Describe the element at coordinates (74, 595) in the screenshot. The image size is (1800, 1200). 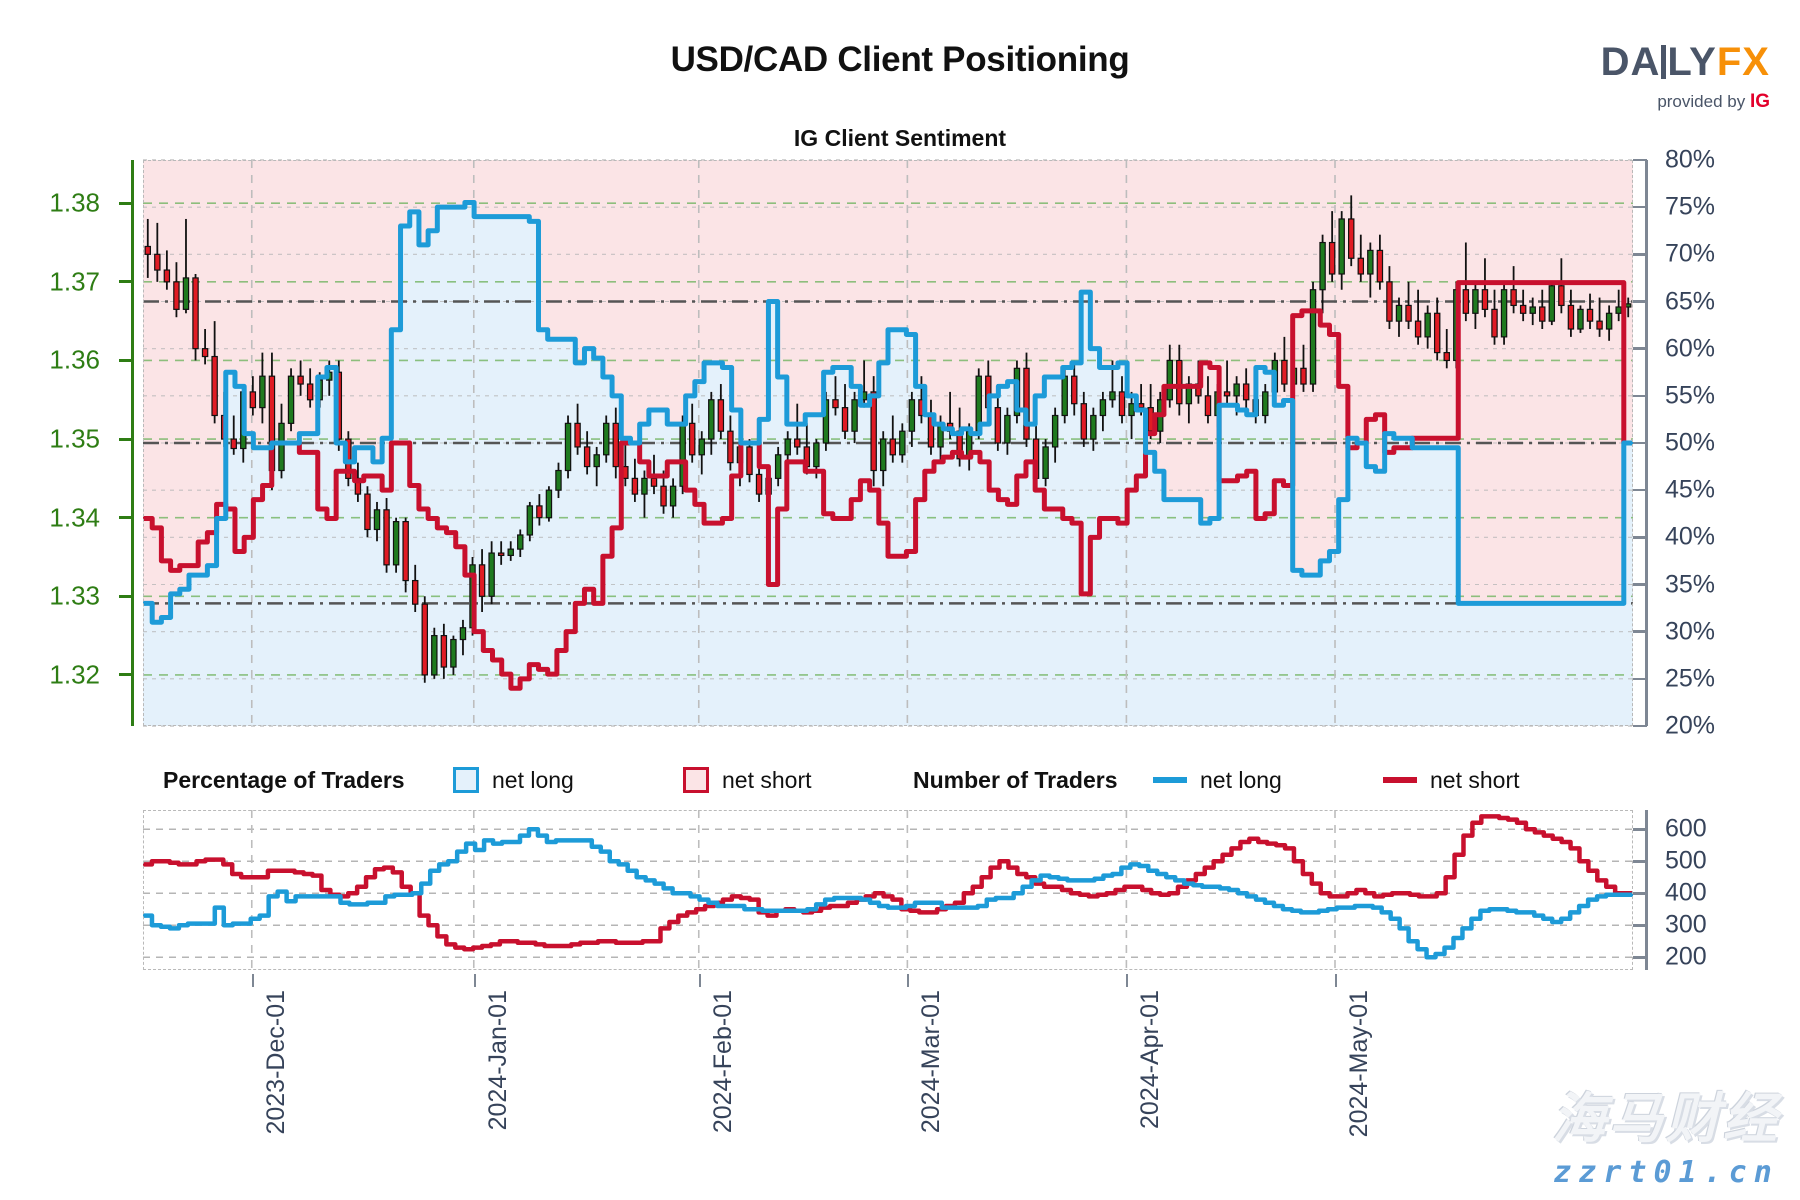
I see `price-tick-label: 1.33` at that location.